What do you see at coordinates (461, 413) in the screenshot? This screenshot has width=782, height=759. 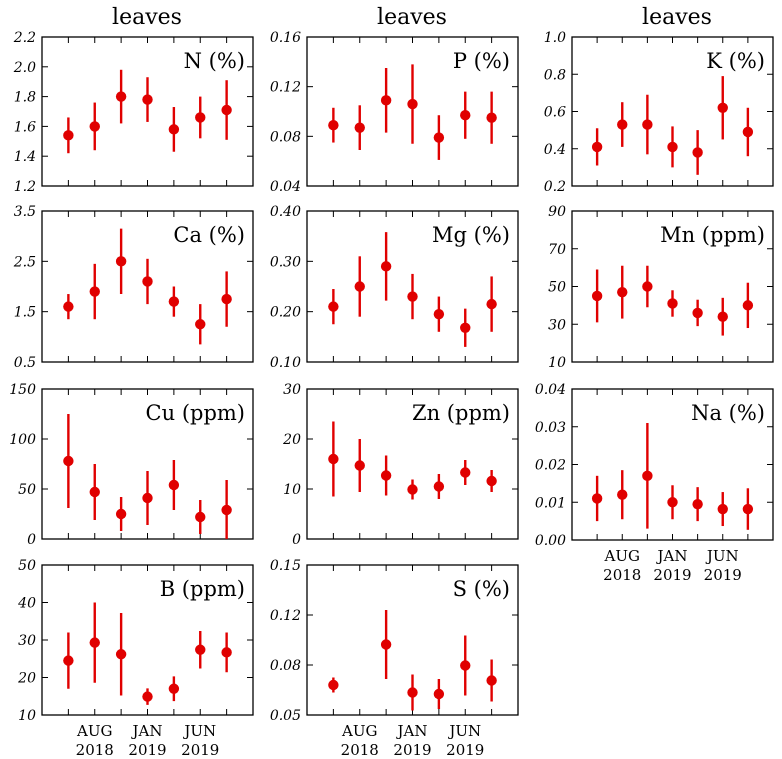 I see `panel-label: Zn (ppm)` at bounding box center [461, 413].